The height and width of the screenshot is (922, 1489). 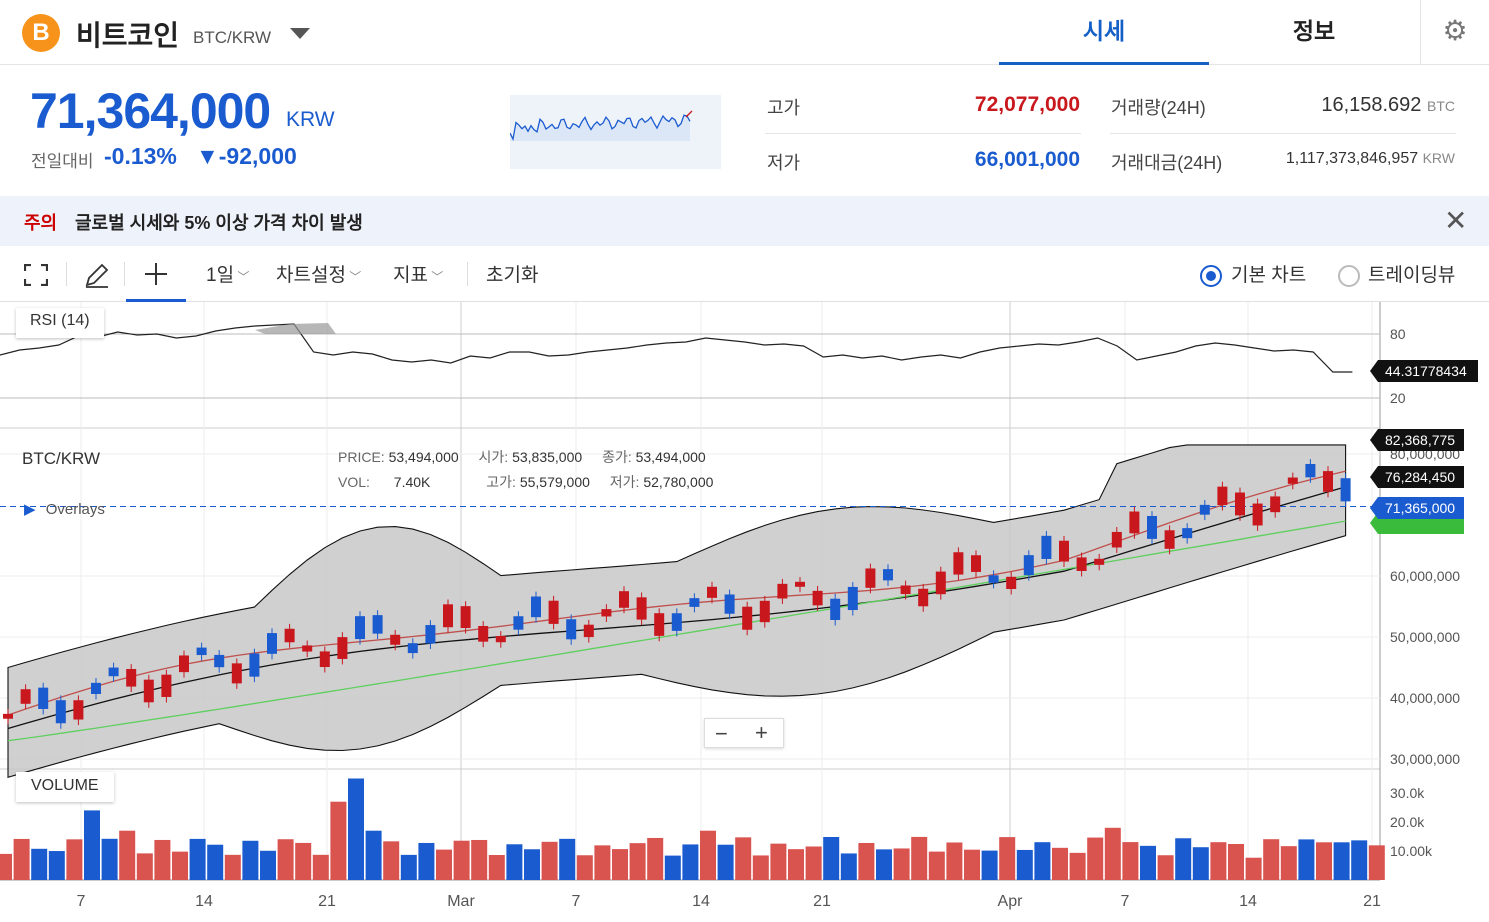 I want to click on overlays-toggle: ▶ Overlays, so click(x=64, y=509).